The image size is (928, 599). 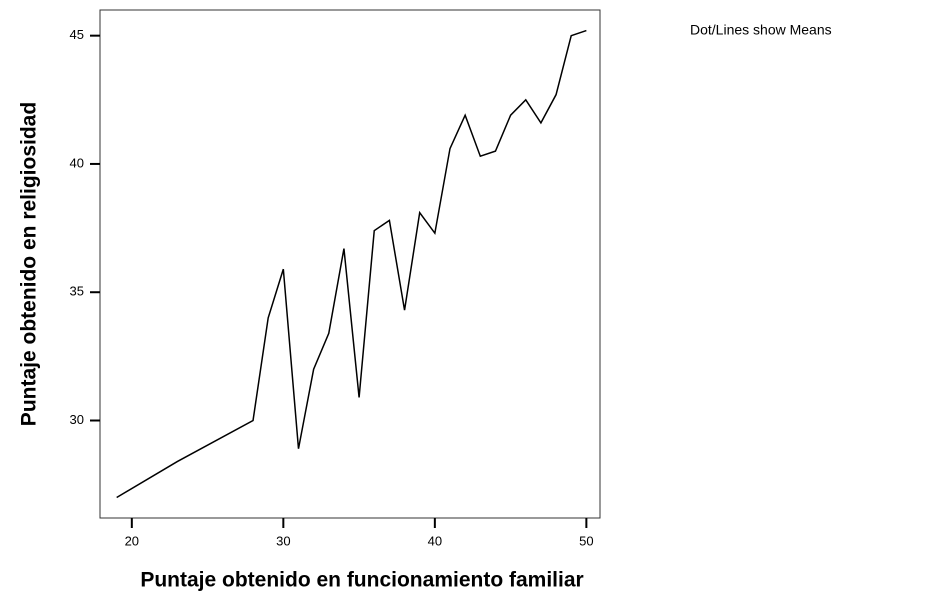 What do you see at coordinates (132, 540) in the screenshot?
I see `x-tick-label: 20` at bounding box center [132, 540].